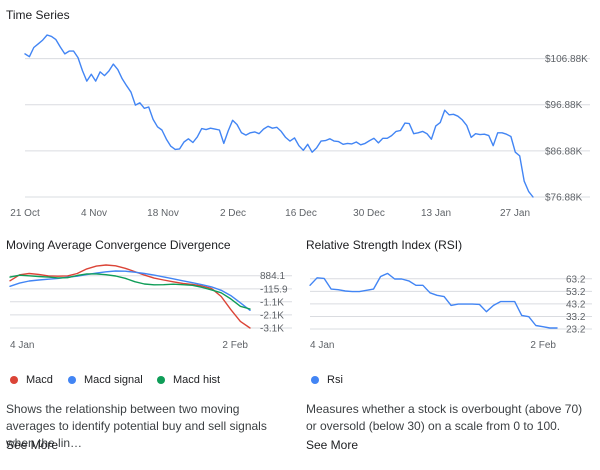  What do you see at coordinates (564, 198) in the screenshot?
I see `y-tick-label: $76.88K` at bounding box center [564, 198].